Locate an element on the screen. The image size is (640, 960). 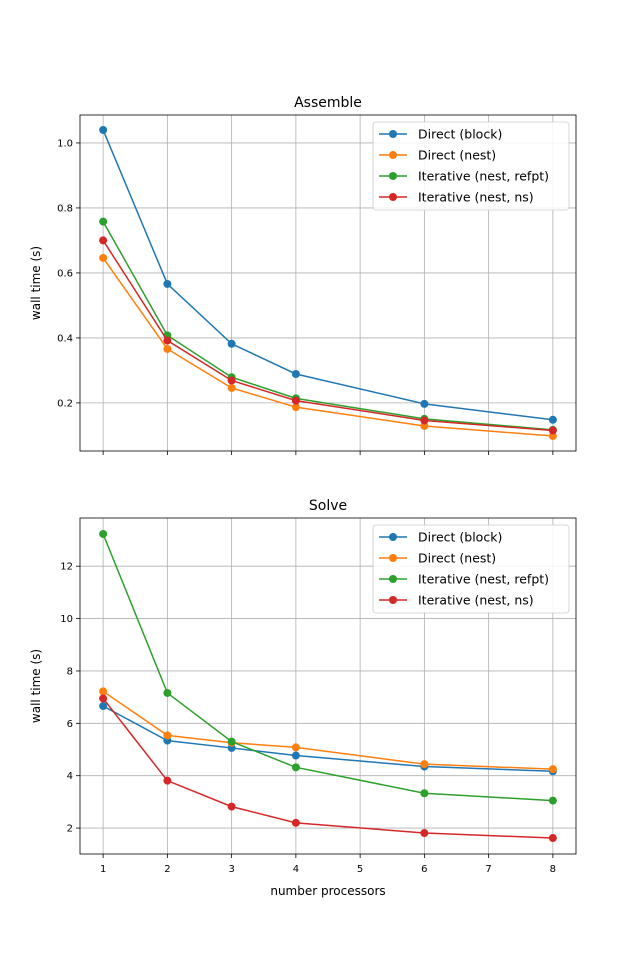
x-tick-label: 4 is located at coordinates (296, 869).